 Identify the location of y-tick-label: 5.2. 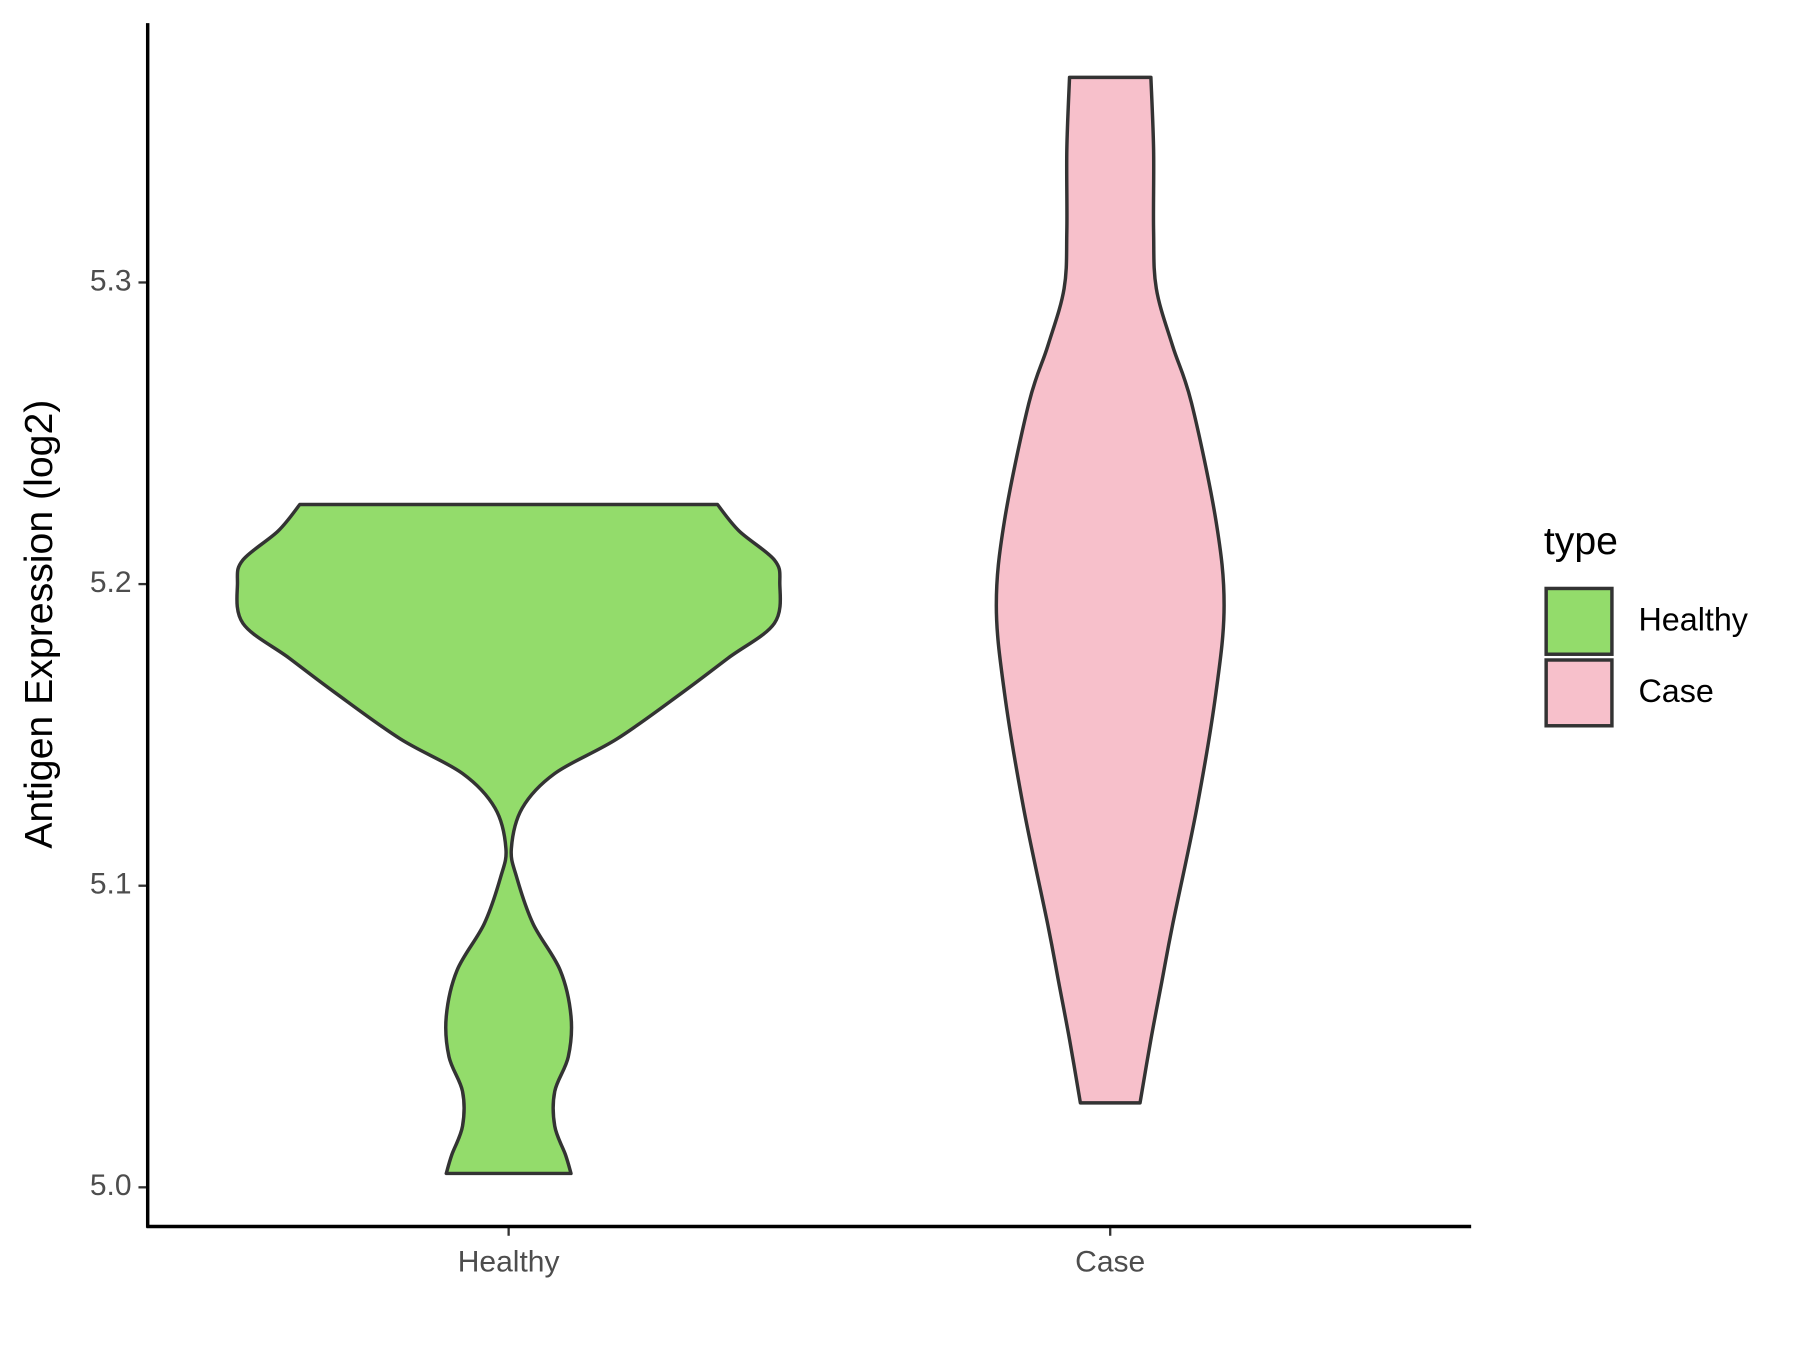
(111, 582).